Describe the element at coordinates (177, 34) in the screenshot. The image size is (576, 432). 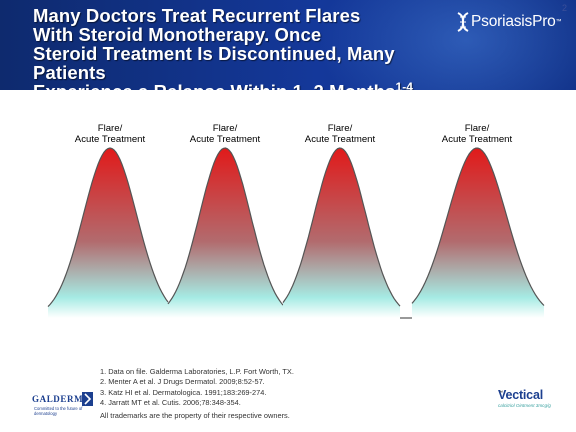
I see `title-line: With Steroid Monotherapy. Once` at that location.